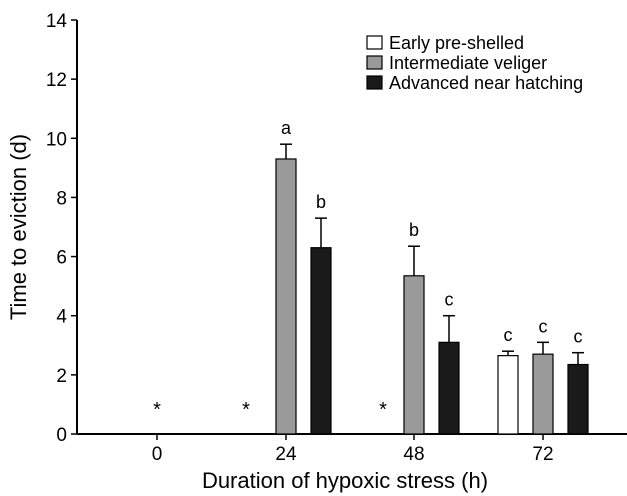  Describe the element at coordinates (578, 337) in the screenshot. I see `sig-label-advanced-72h: c` at that location.